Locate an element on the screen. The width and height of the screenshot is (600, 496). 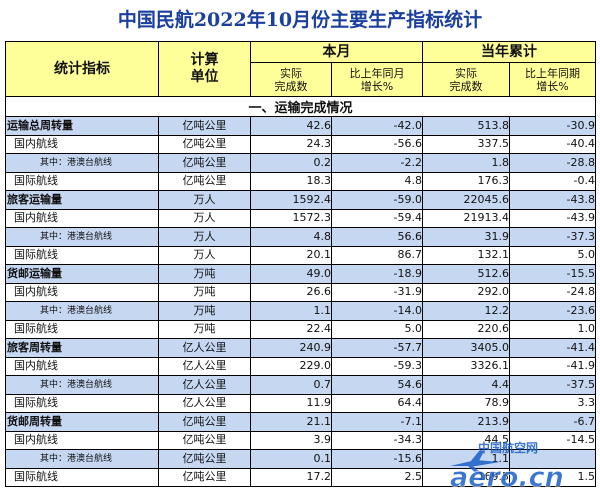
table-row: 国内航线 亿人公里 229.0 -59.3 3326.1 -41.9 is located at coordinates (300, 366).